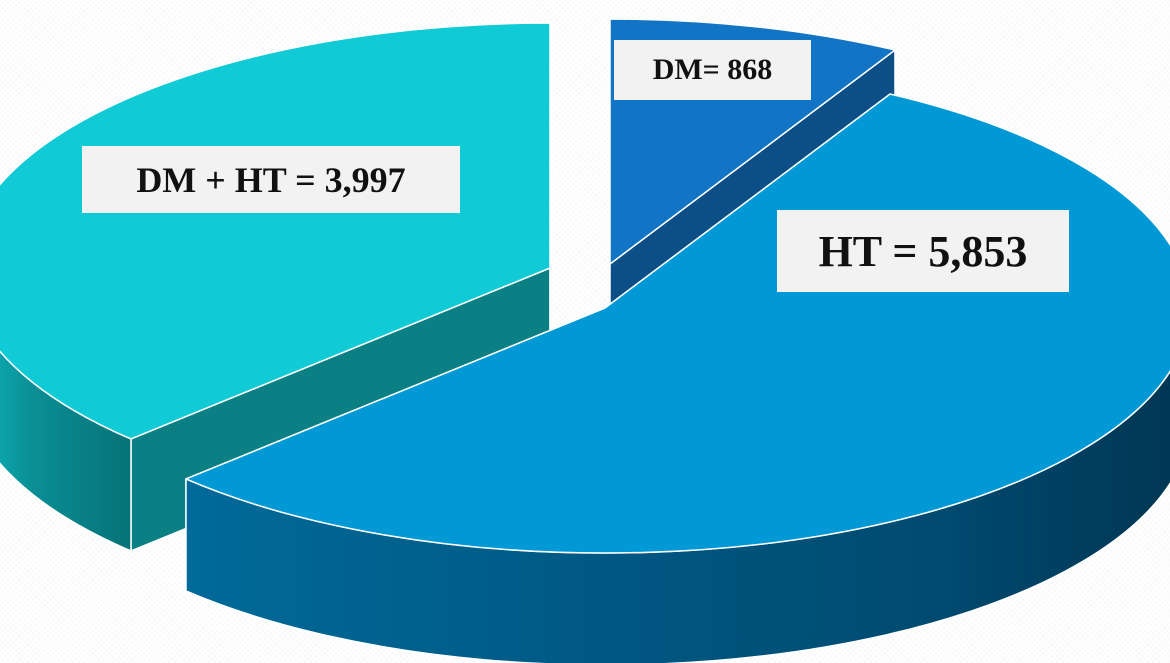 The height and width of the screenshot is (663, 1170). I want to click on data-label-ht: HT = 5,853, so click(923, 251).